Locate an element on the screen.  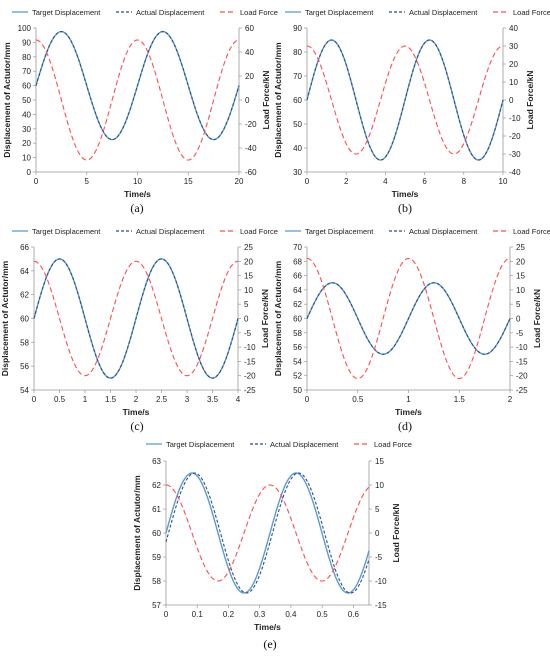
x-tick-label: 0.5 is located at coordinates (358, 399).